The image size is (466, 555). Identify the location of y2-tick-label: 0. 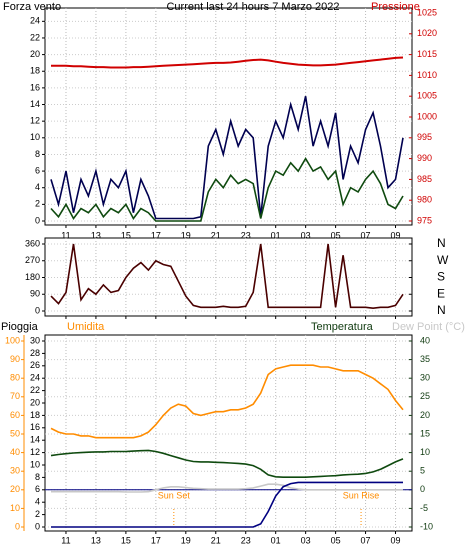
(422, 489).